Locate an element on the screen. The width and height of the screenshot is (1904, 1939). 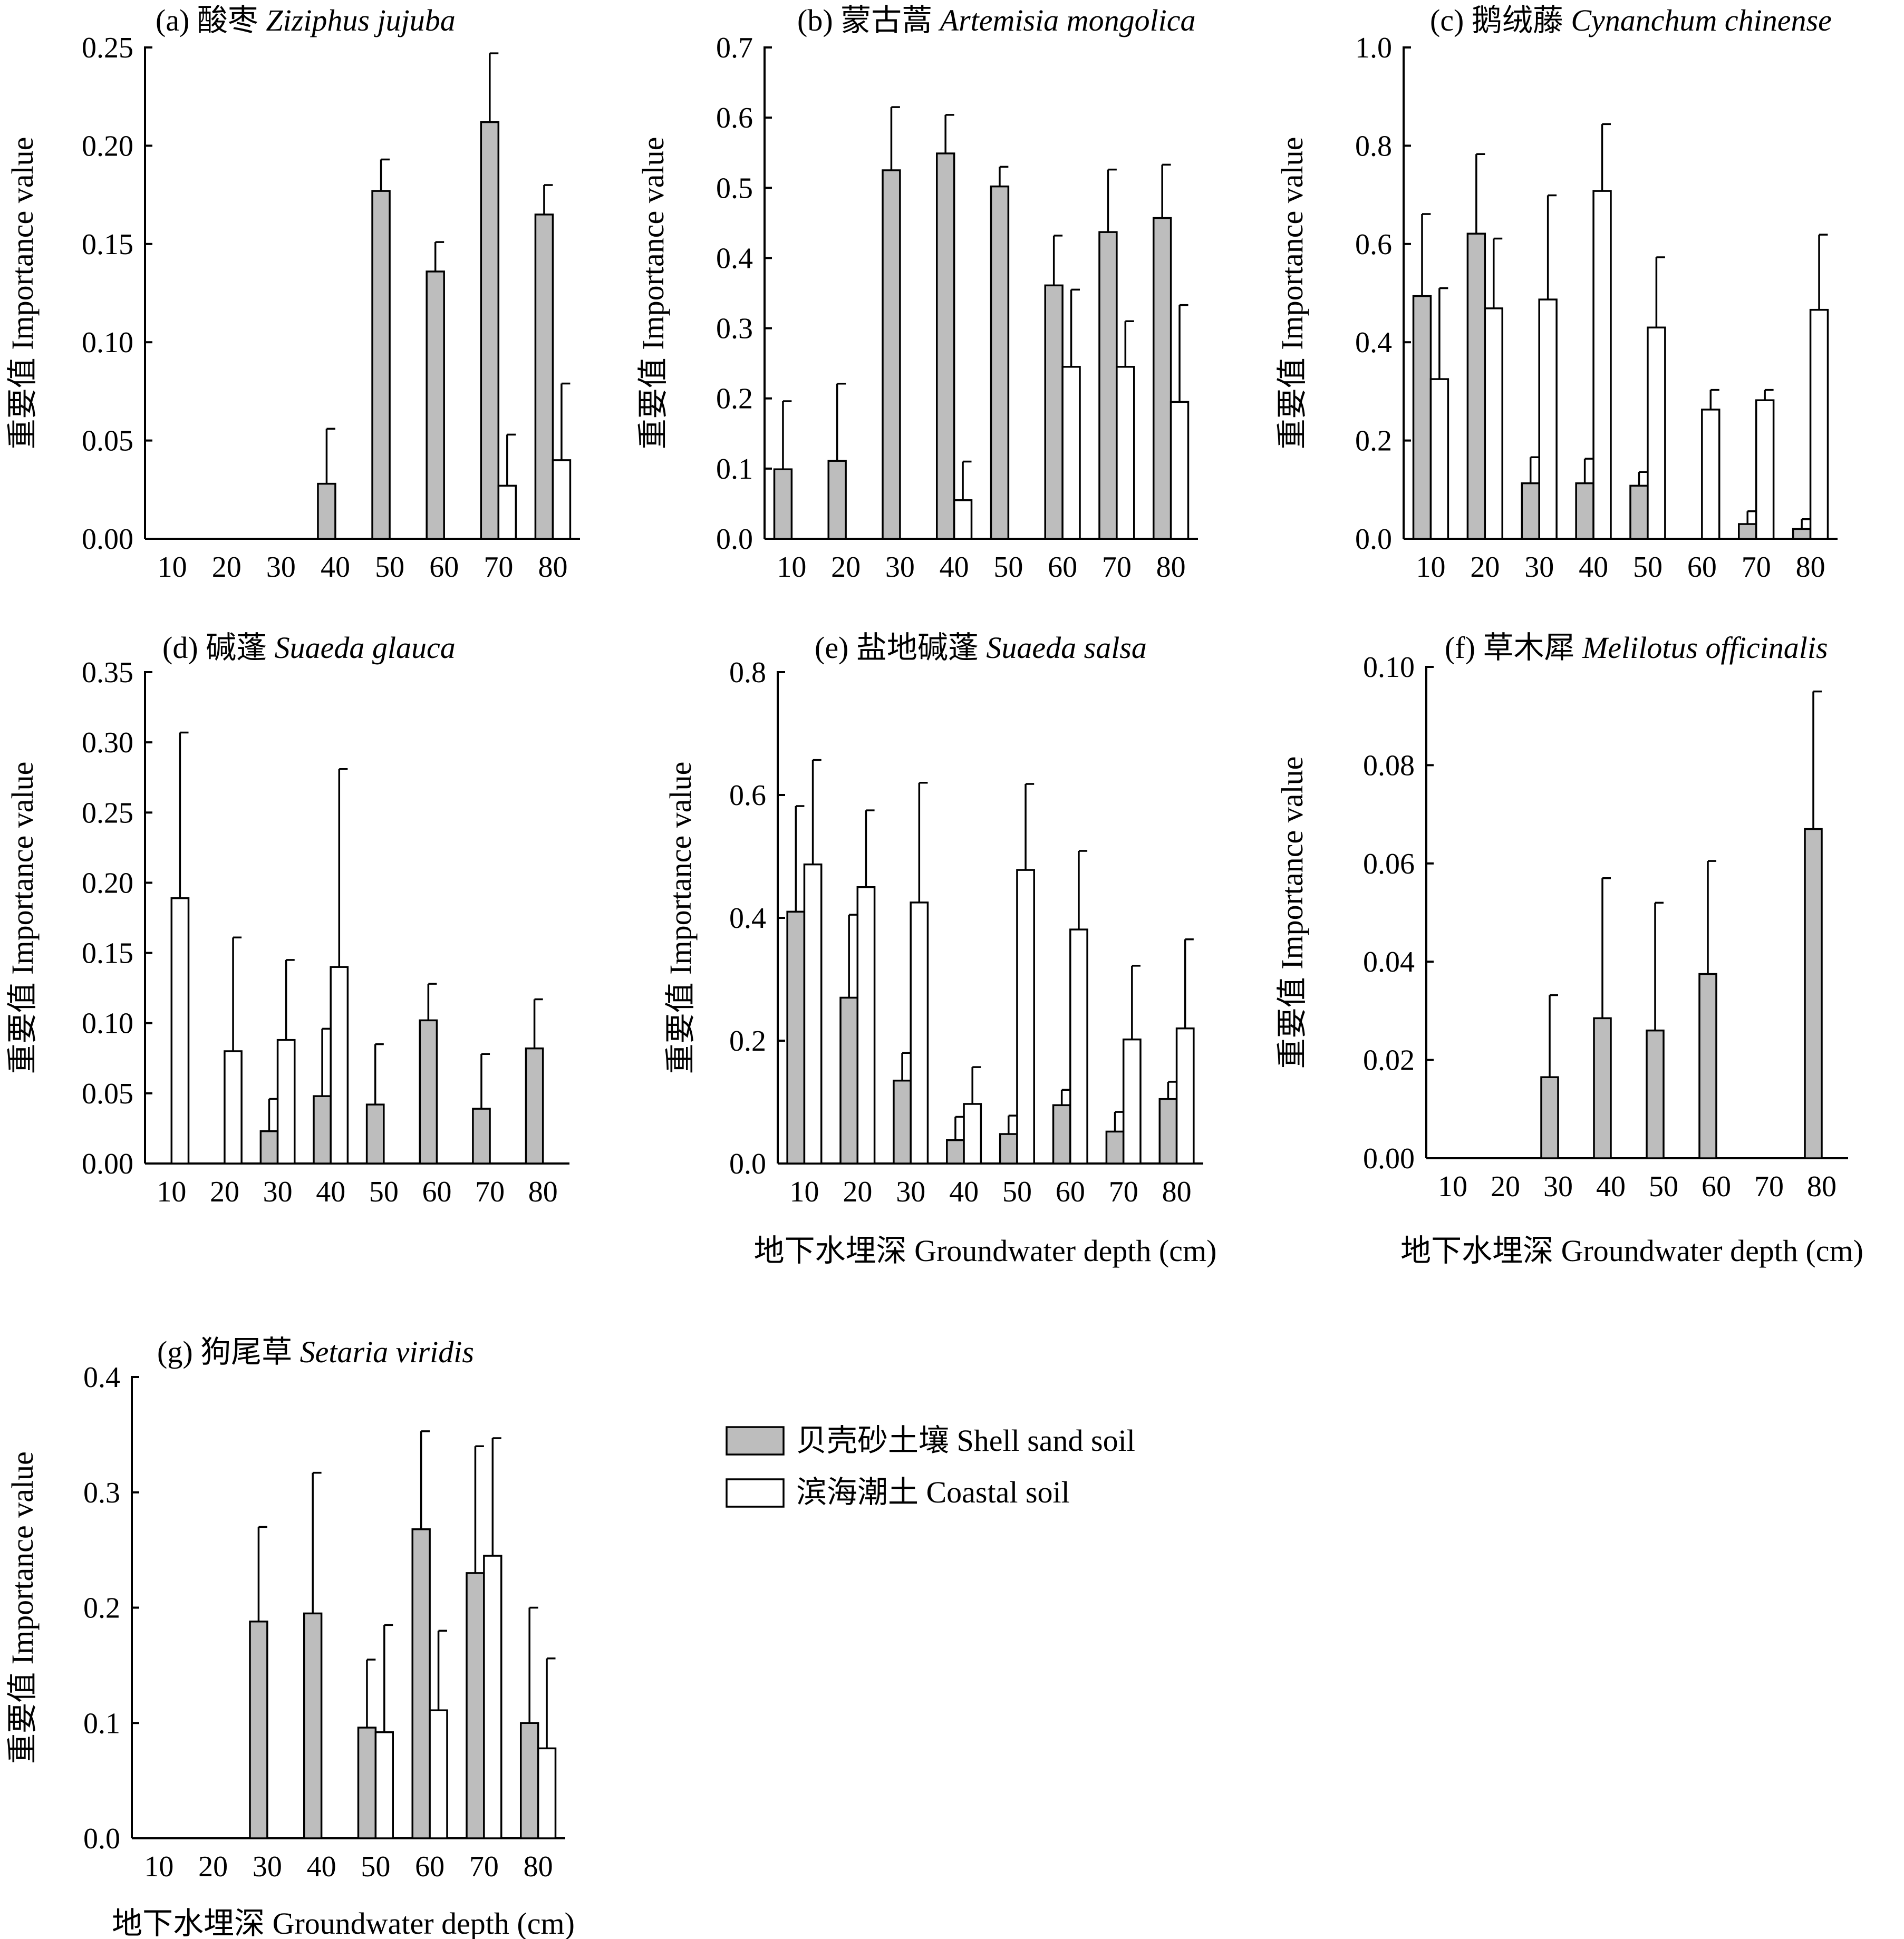
legend-label-shell-sand: 贝壳砂土壤 Shell sand soil is located at coordinates (965, 1440).